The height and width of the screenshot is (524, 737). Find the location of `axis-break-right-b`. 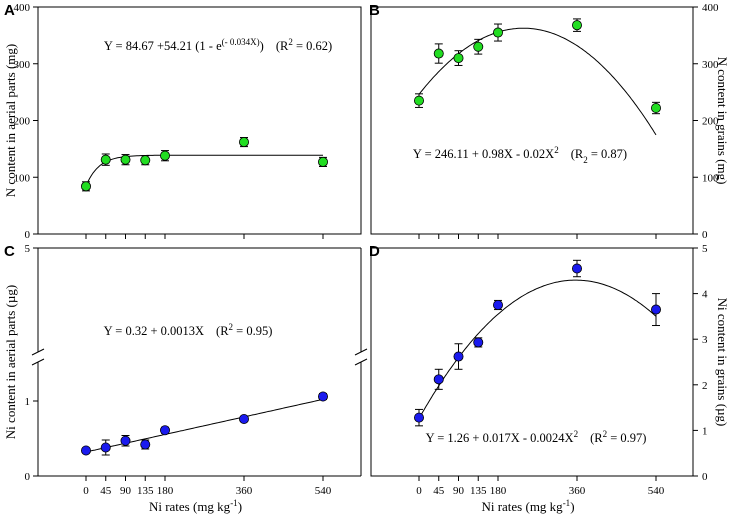

axis-break-right-b is located at coordinates (361, 362).